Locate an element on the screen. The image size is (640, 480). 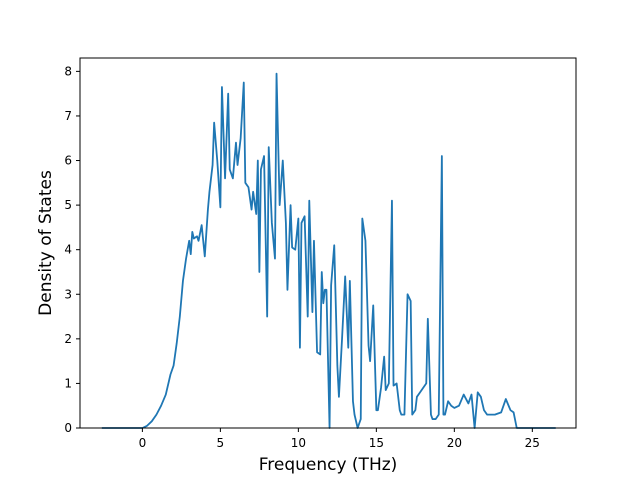
x-tick-label: 5 is located at coordinates (221, 443).